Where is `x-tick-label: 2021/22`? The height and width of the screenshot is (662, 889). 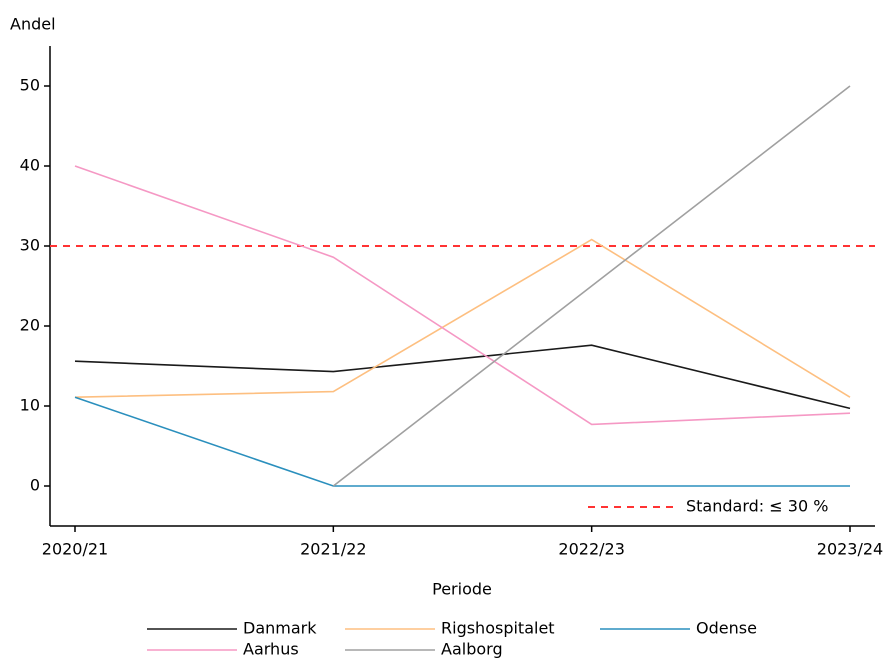
x-tick-label: 2021/22 is located at coordinates (333, 549).